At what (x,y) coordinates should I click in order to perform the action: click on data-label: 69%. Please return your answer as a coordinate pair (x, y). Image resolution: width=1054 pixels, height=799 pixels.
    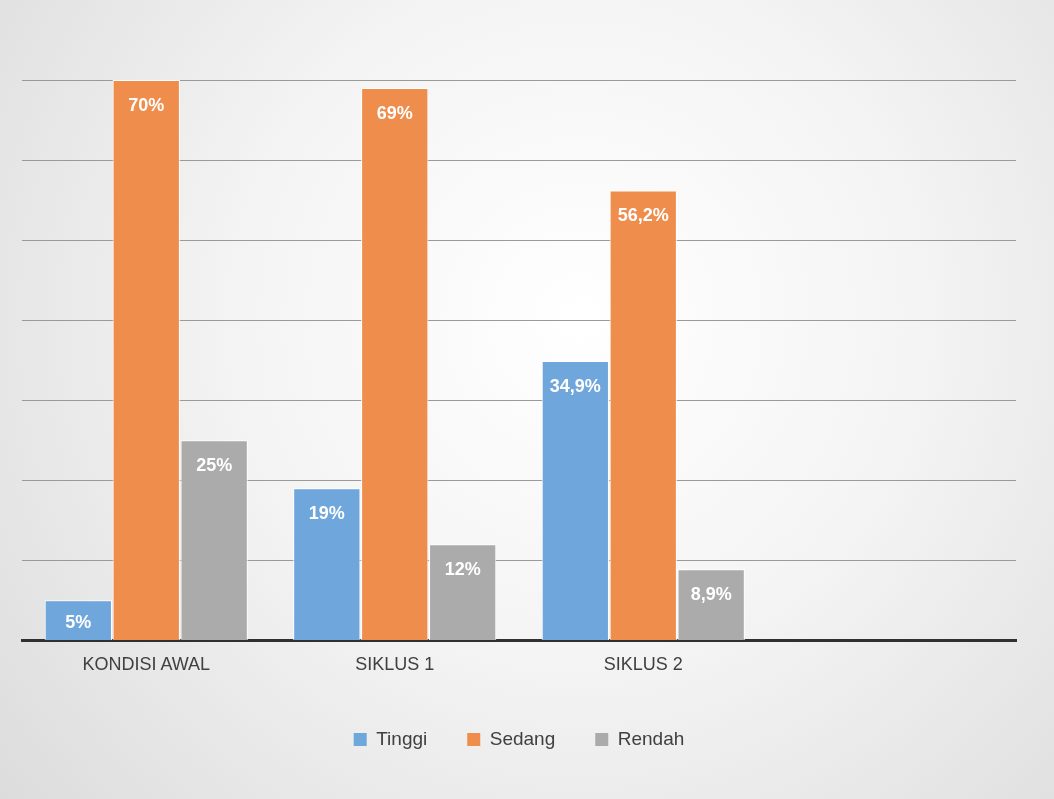
    Looking at the image, I should click on (394, 112).